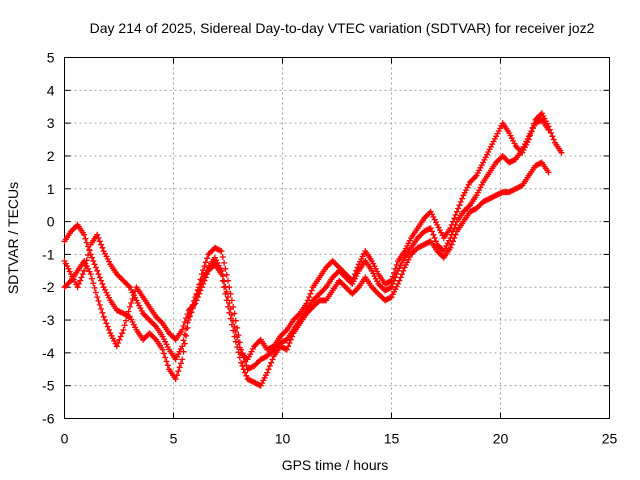 This screenshot has height=480, width=640. I want to click on x-tick-labels: 0 5 10 15 20 25, so click(339, 439).